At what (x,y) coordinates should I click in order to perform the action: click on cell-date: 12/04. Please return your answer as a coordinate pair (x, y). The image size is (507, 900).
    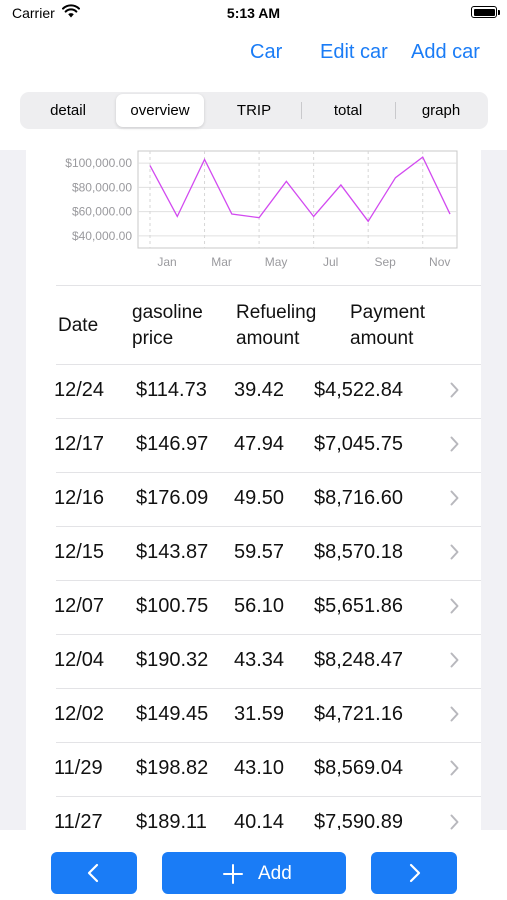
    Looking at the image, I should click on (79, 660).